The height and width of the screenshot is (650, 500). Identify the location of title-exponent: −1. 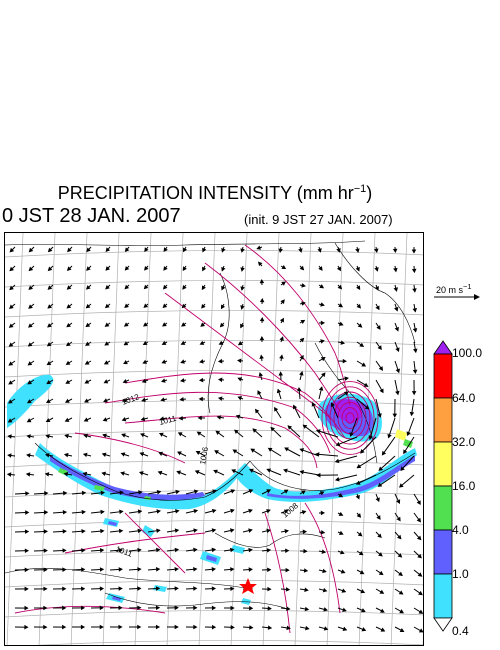
(360, 189).